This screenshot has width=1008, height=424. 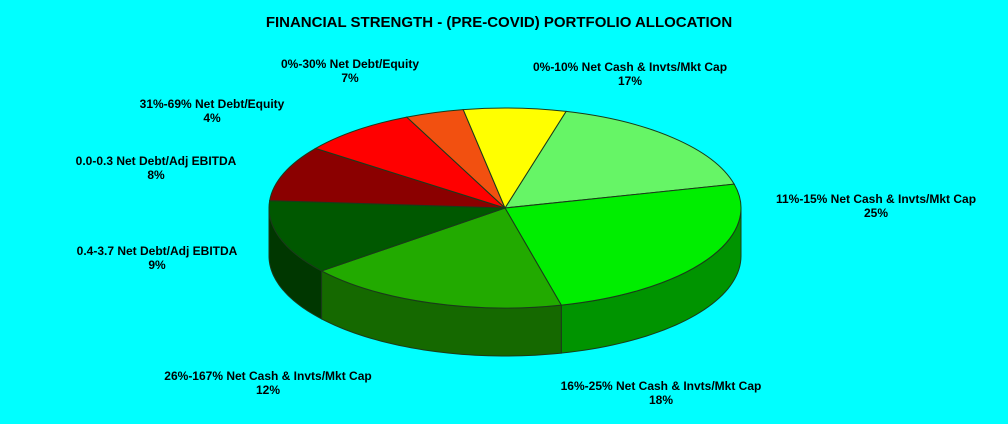 What do you see at coordinates (157, 265) in the screenshot?
I see `slice-value-label: 9%` at bounding box center [157, 265].